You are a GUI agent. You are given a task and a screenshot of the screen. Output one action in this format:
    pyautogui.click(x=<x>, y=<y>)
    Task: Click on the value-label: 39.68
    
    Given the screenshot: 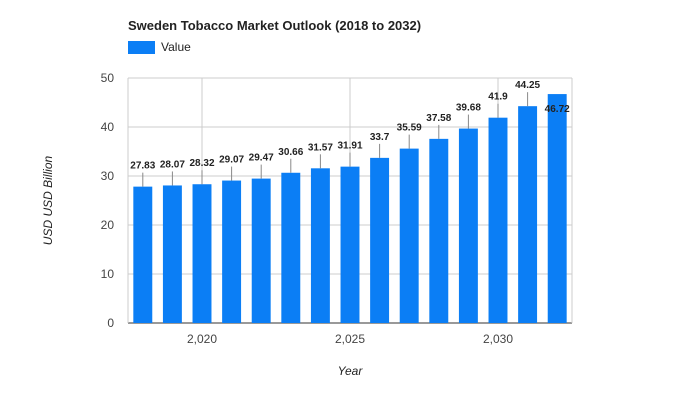 What is the action you would take?
    pyautogui.click(x=468, y=108)
    